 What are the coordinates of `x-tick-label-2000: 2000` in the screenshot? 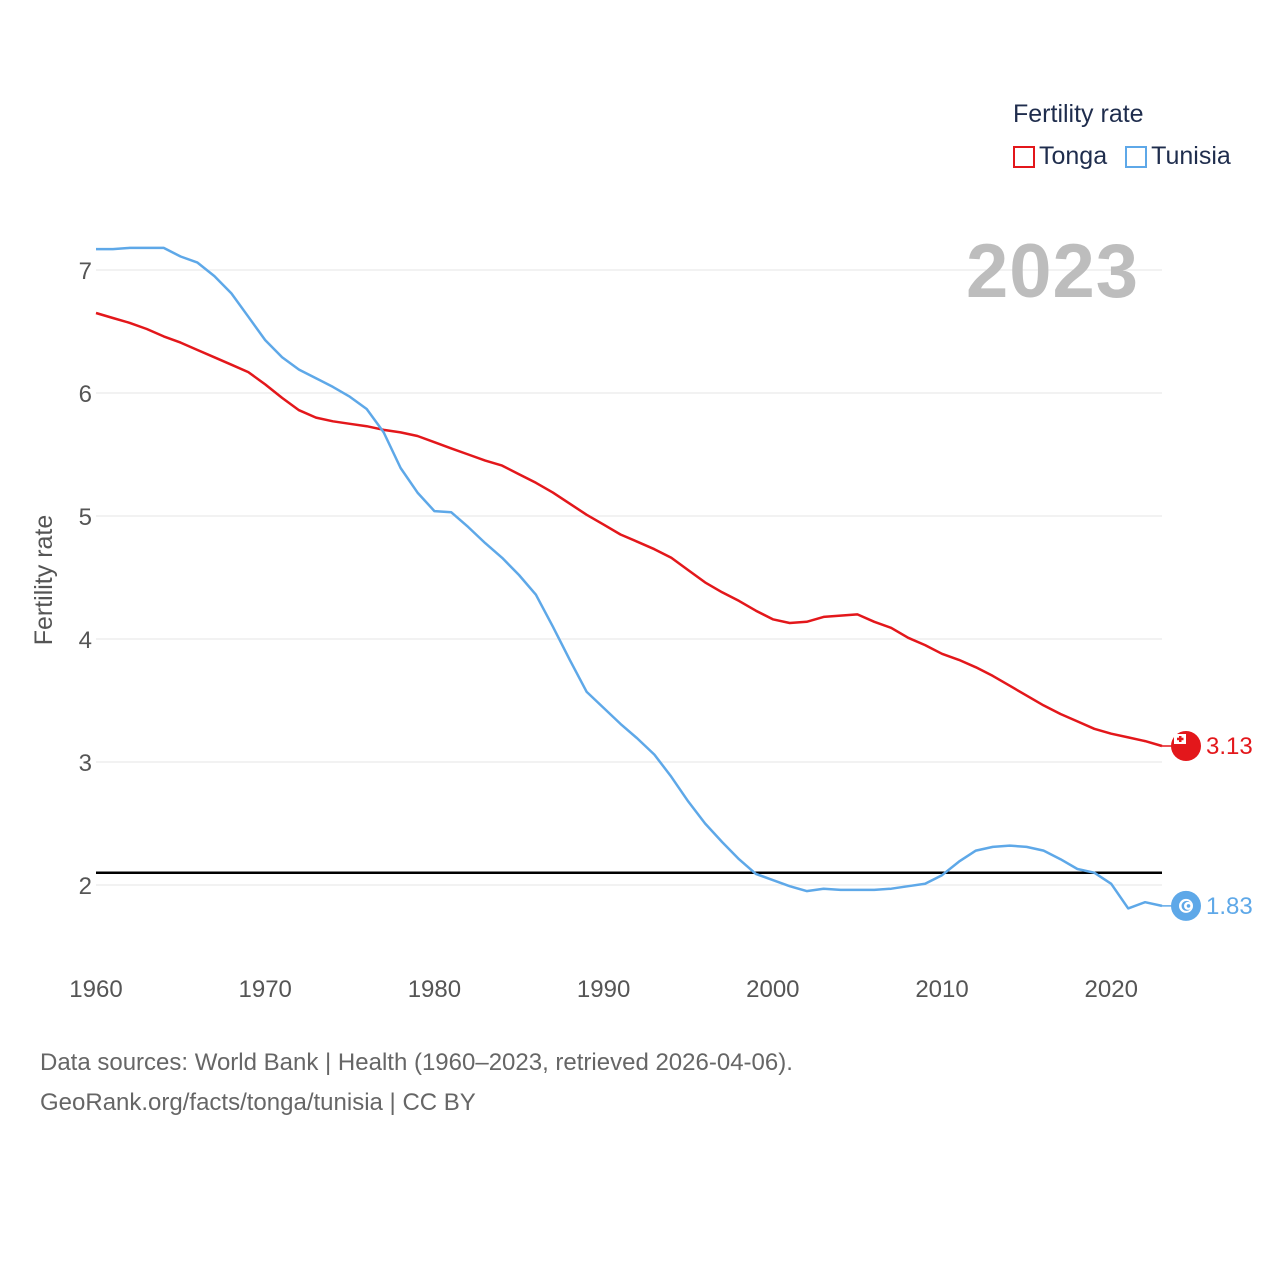 It's located at (772, 989).